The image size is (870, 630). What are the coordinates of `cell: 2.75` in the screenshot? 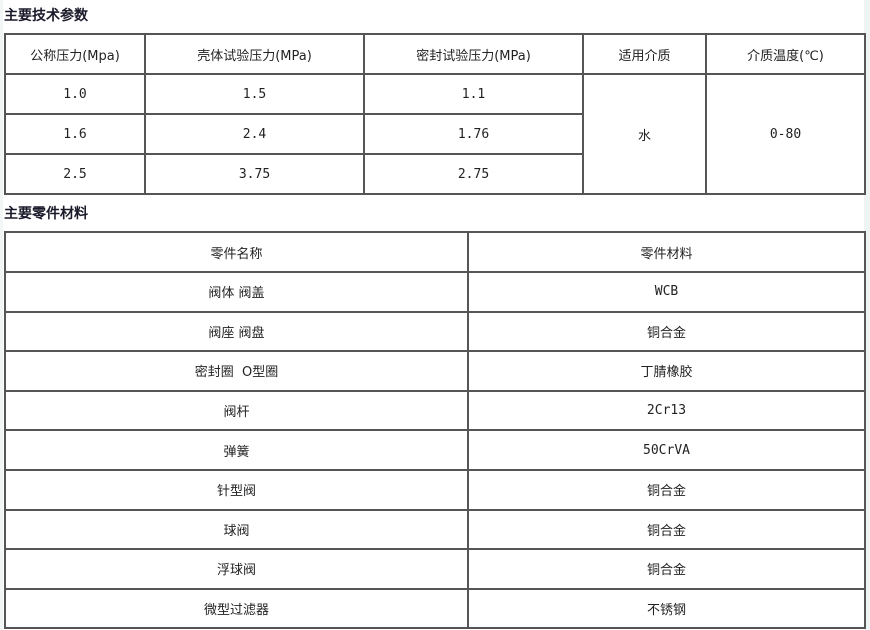 It's located at (473, 174).